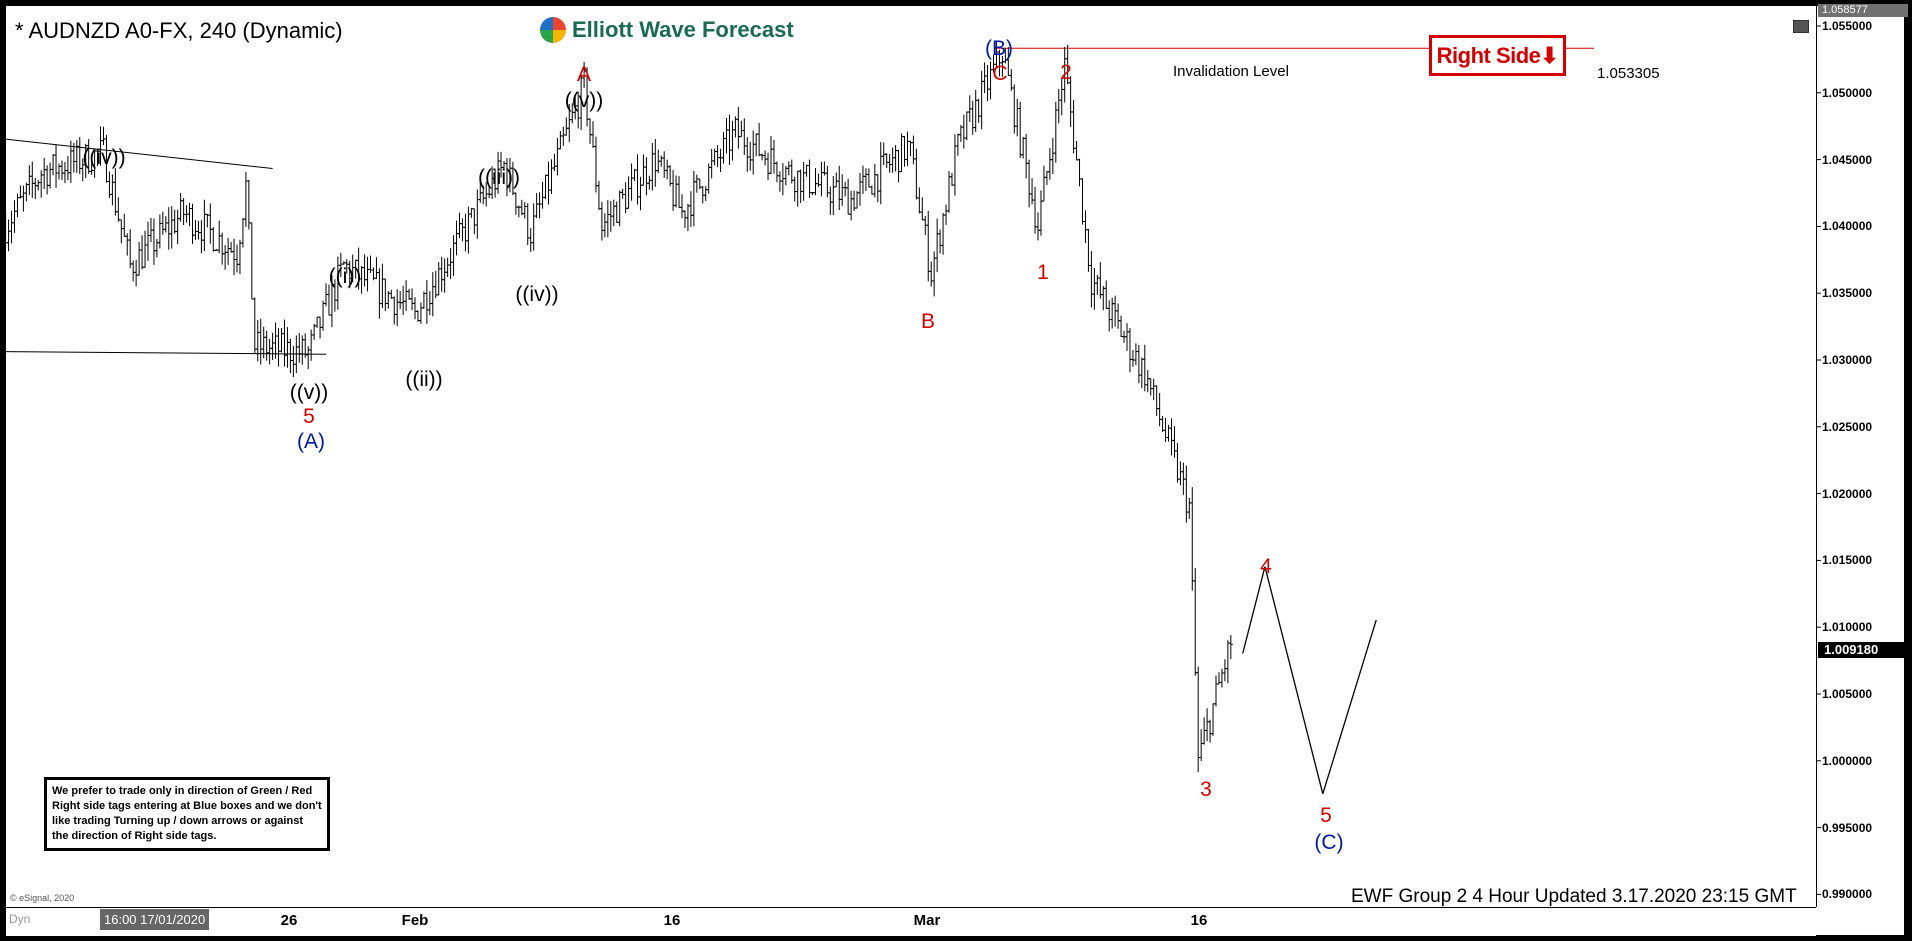 Image resolution: width=1912 pixels, height=941 pixels. Describe the element at coordinates (928, 321) in the screenshot. I see `wave-label: B` at that location.